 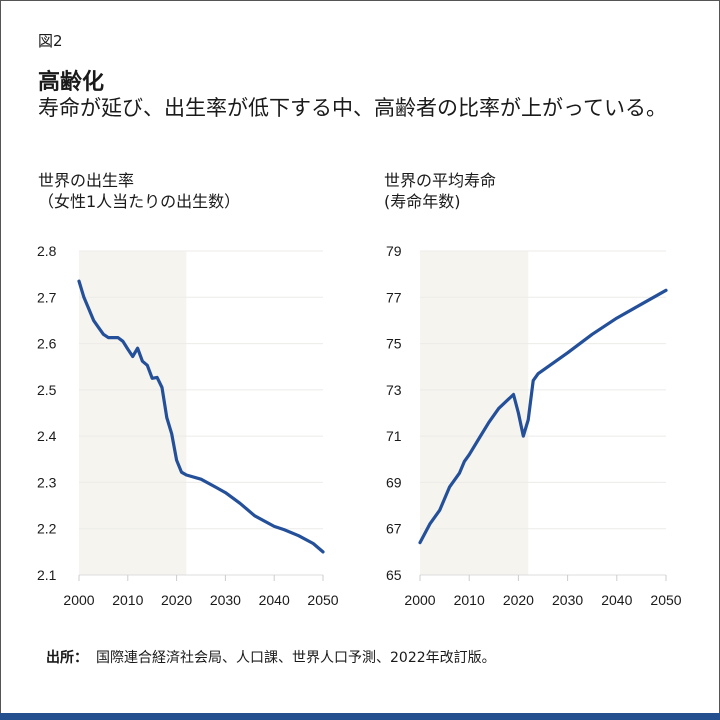 I want to click on figure-label: 図2, so click(x=50, y=41).